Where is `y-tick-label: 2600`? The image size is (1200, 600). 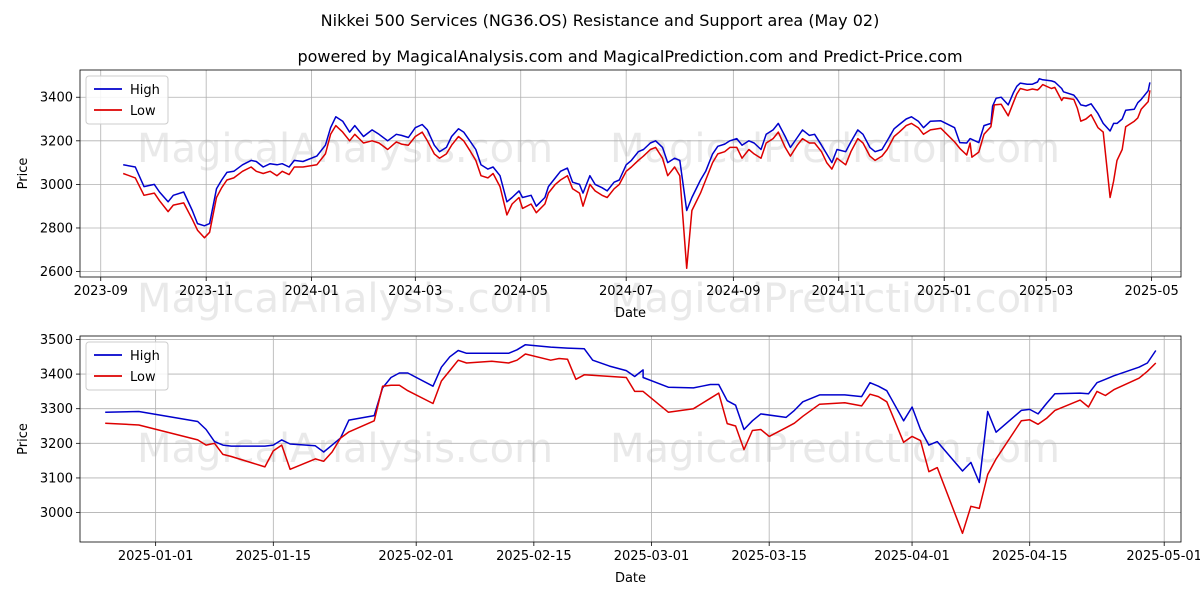
y-tick-label: 2600 is located at coordinates (56, 272).